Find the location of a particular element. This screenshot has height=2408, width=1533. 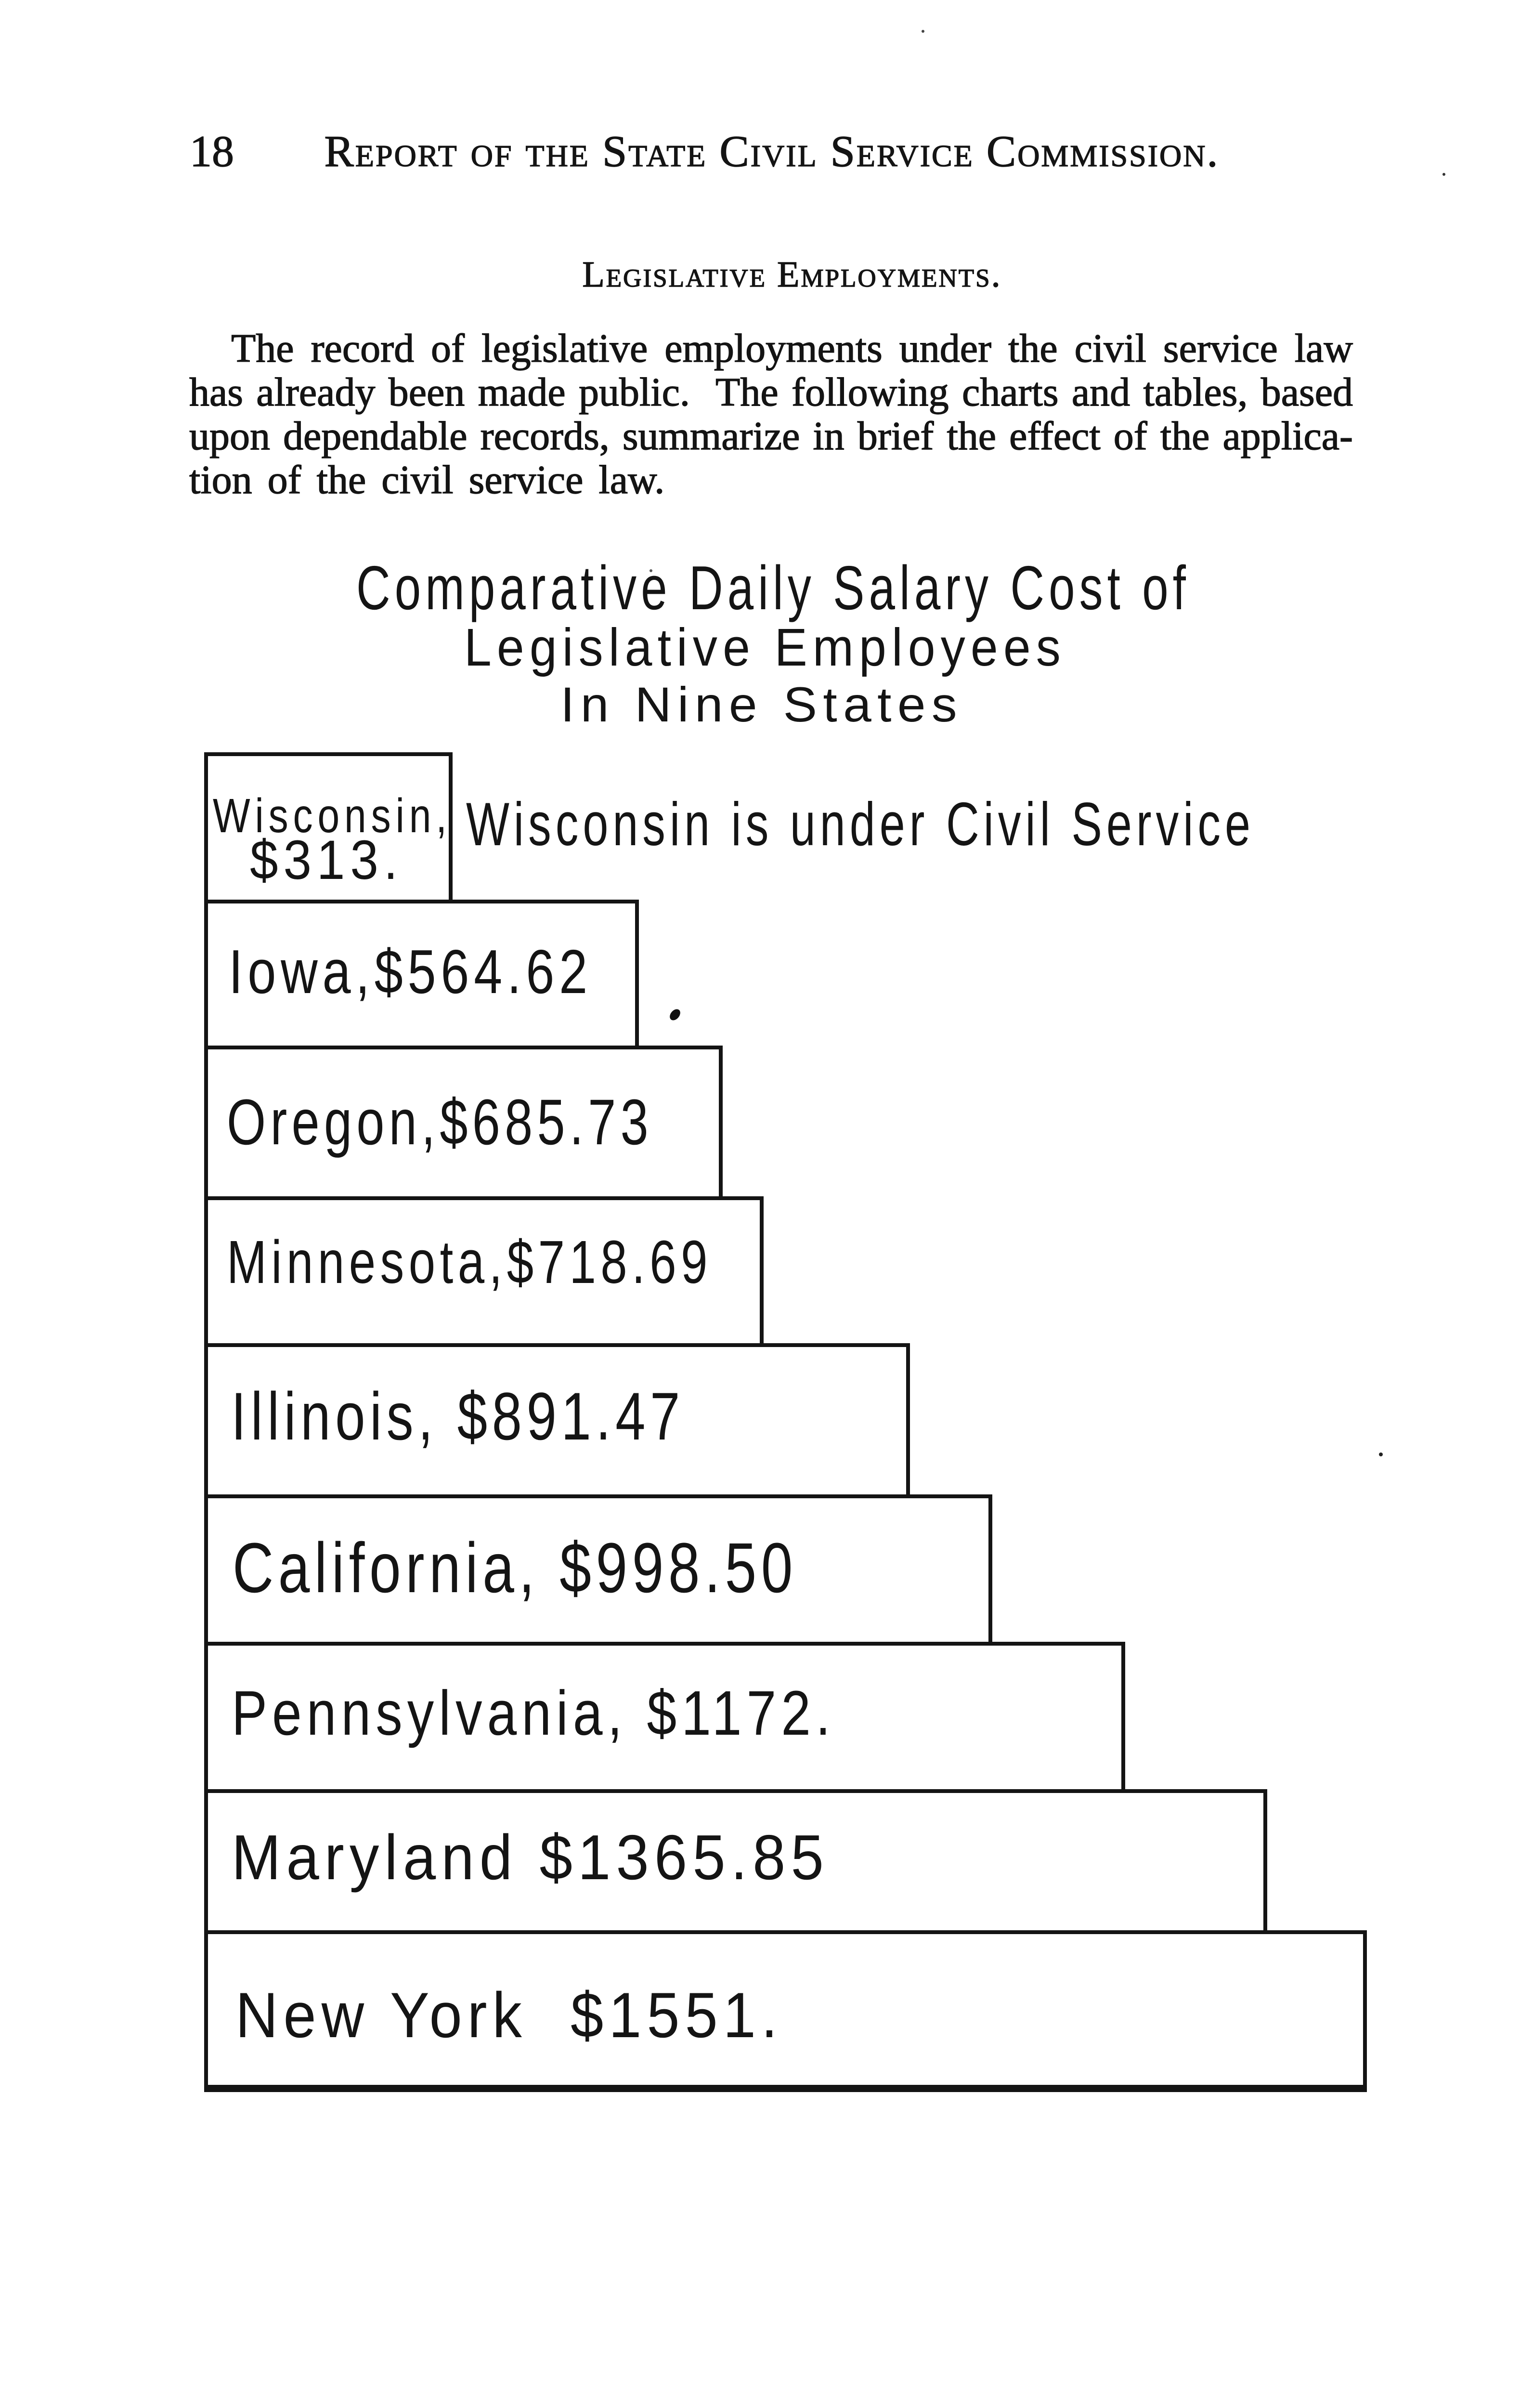

svg-text: In Nine States is located at coordinates (761, 704).